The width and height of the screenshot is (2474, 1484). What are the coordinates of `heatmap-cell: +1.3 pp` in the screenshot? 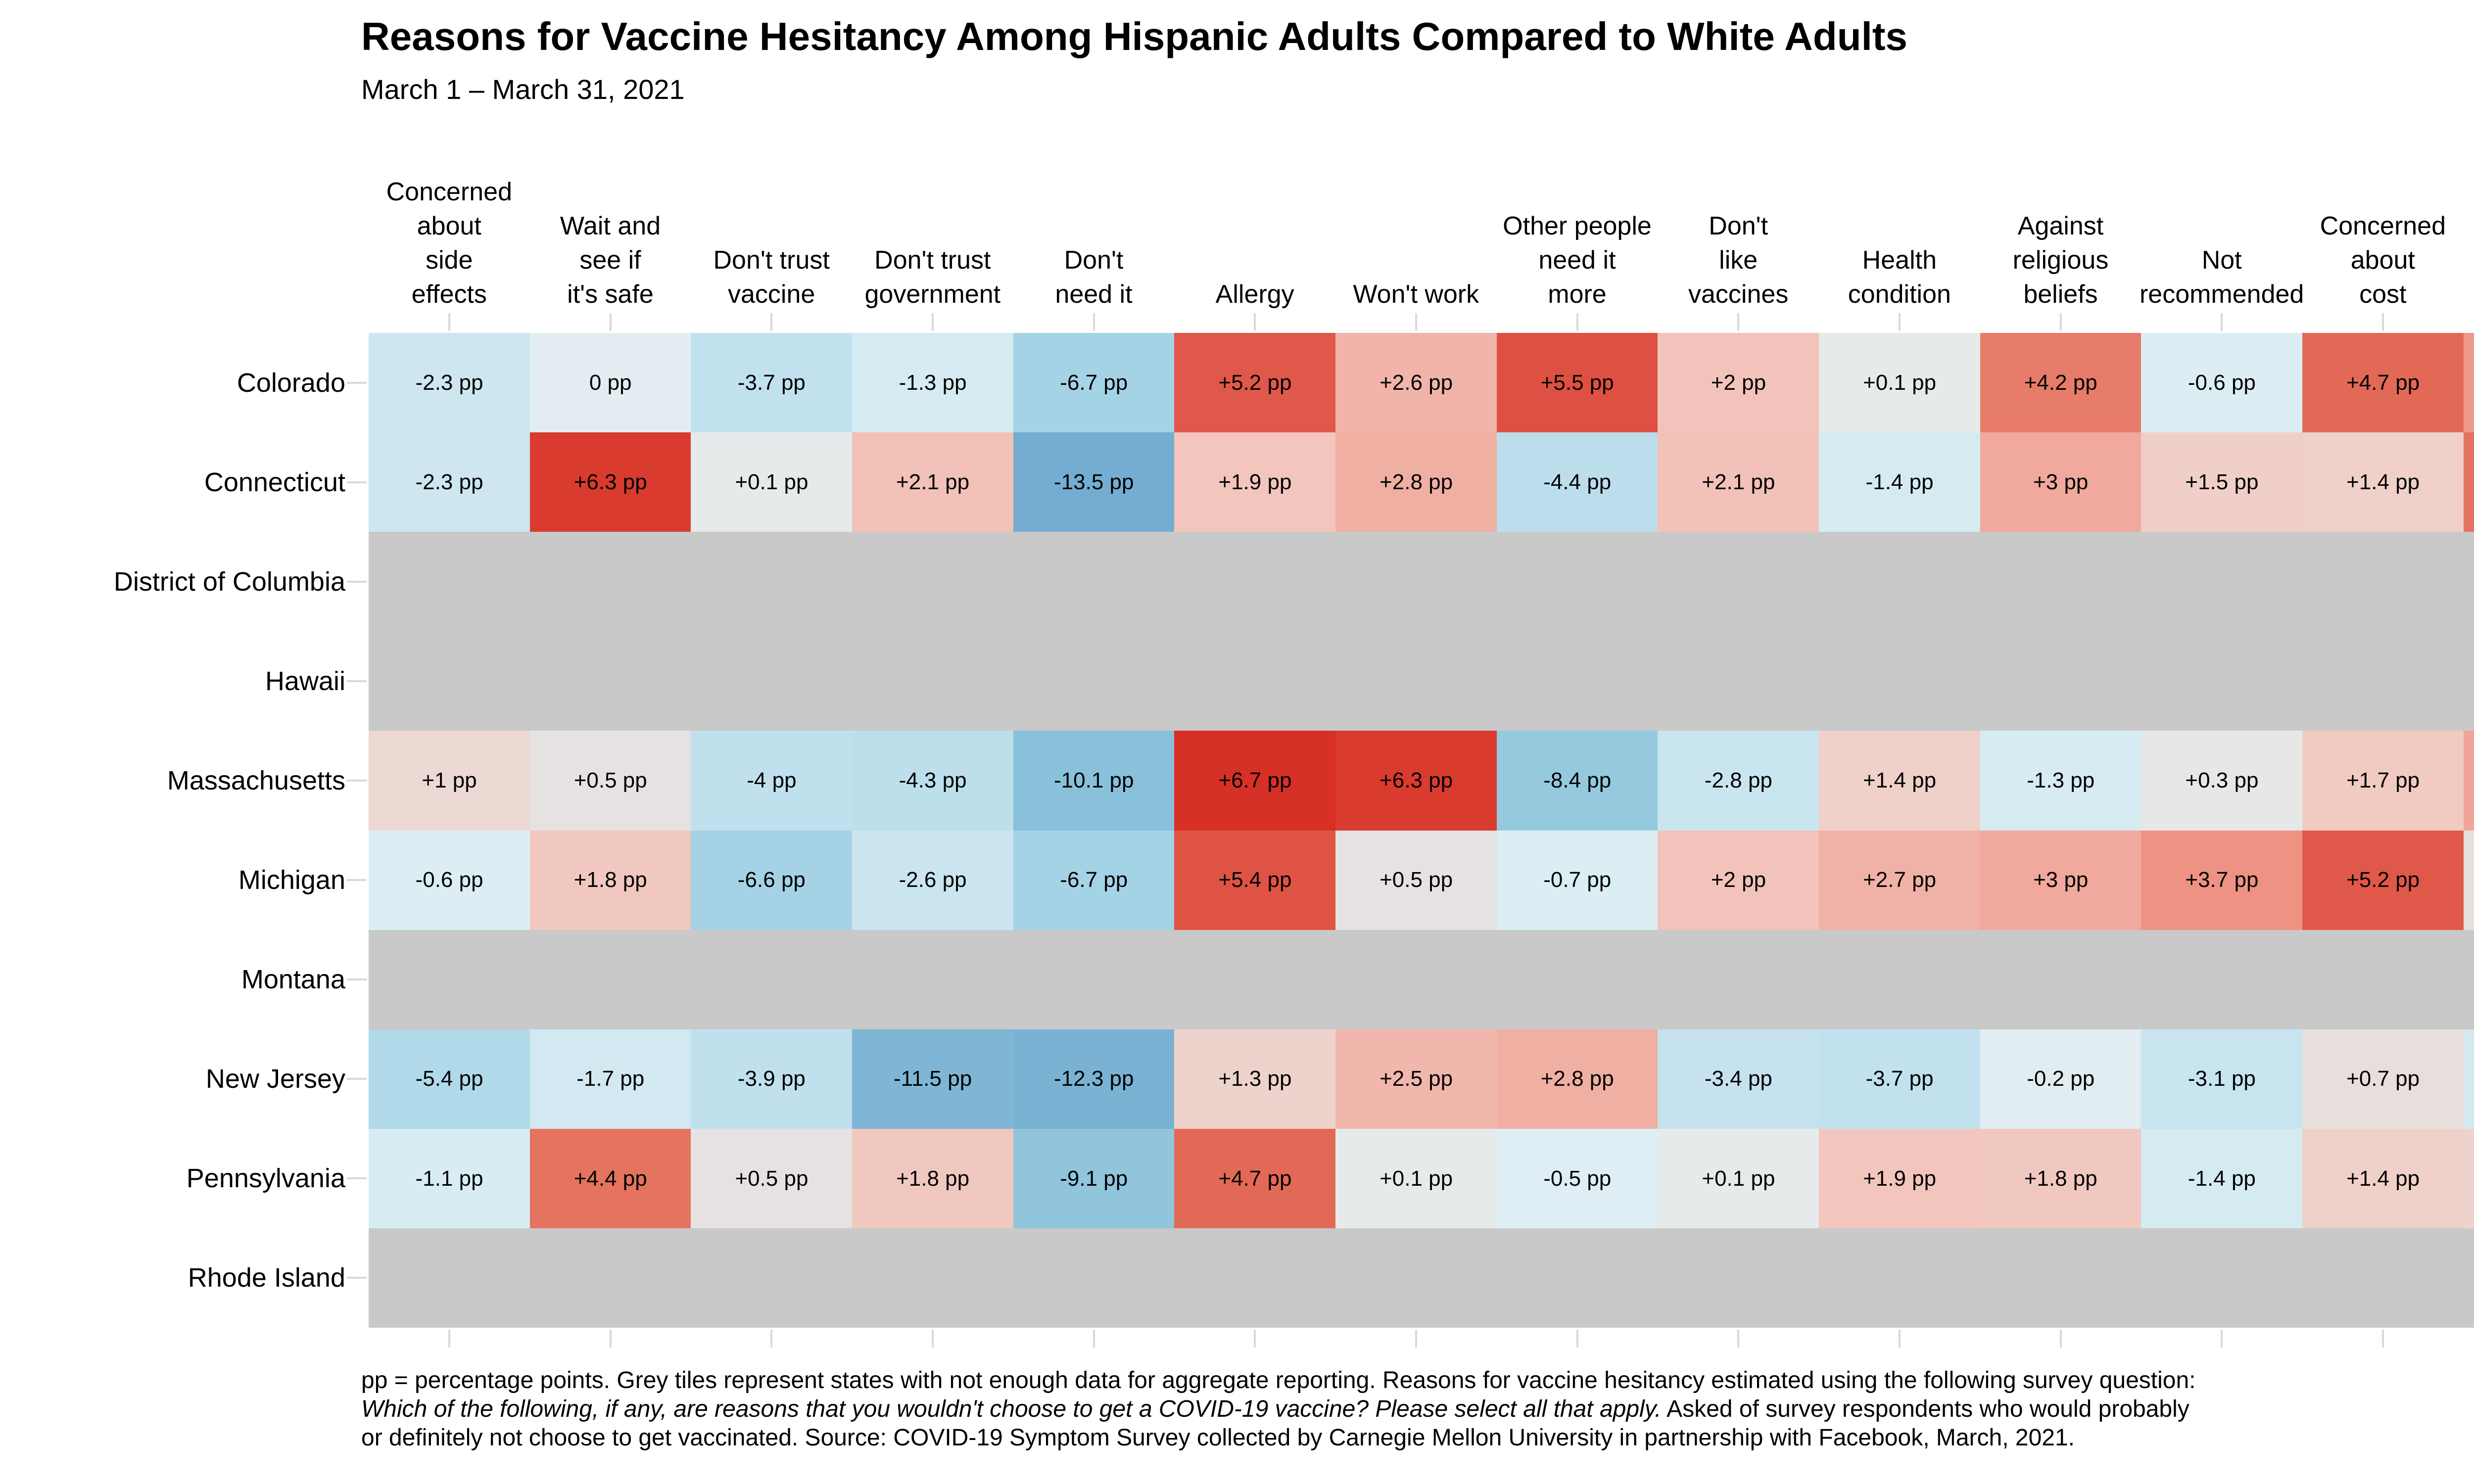 It's located at (2469, 1178).